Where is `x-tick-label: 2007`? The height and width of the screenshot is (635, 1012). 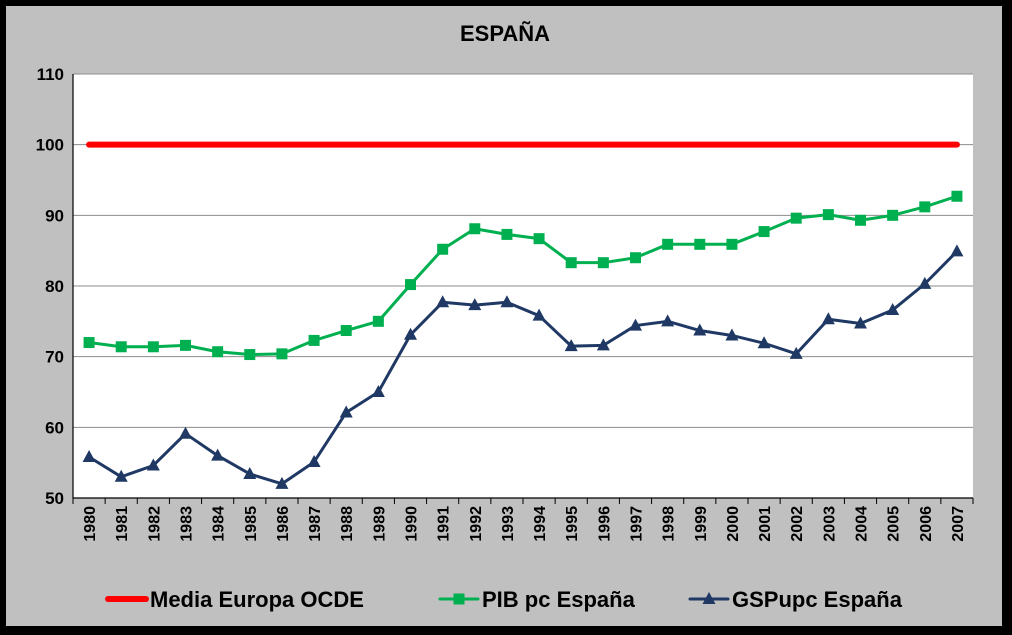
x-tick-label: 2007 is located at coordinates (958, 524).